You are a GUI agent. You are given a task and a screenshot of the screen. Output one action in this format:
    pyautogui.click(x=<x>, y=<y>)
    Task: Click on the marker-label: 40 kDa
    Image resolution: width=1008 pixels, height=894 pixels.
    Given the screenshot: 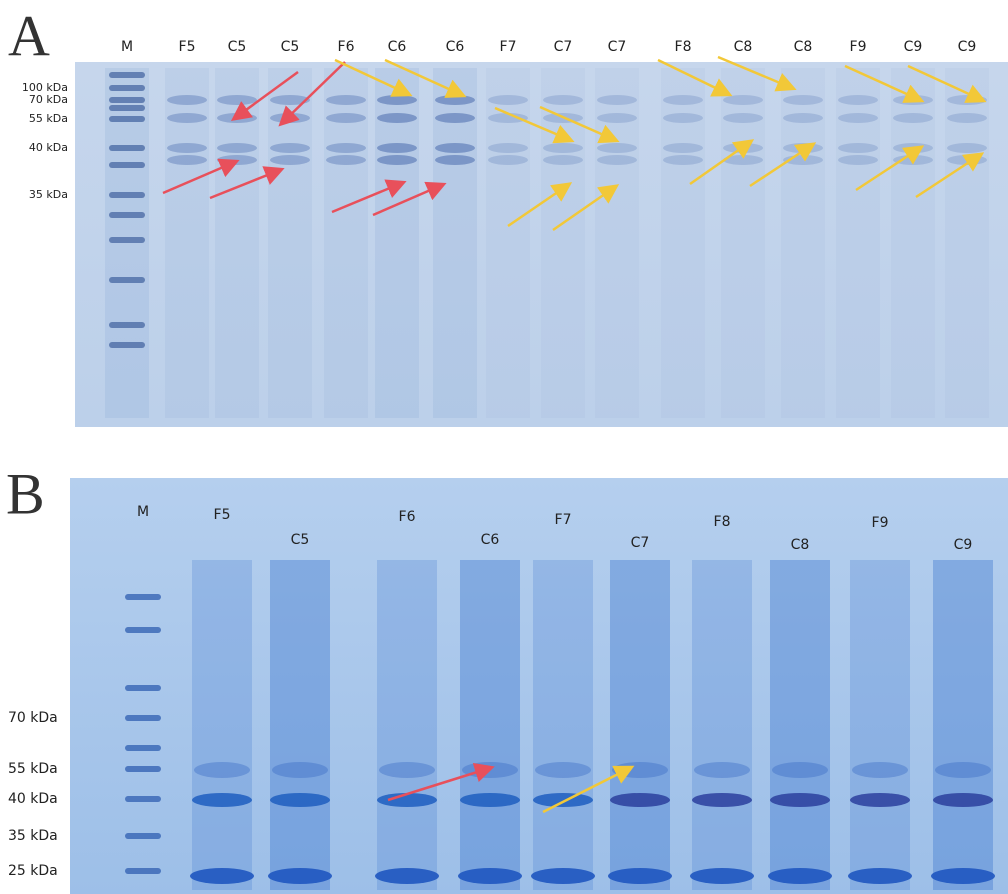 What is the action you would take?
    pyautogui.click(x=48, y=147)
    